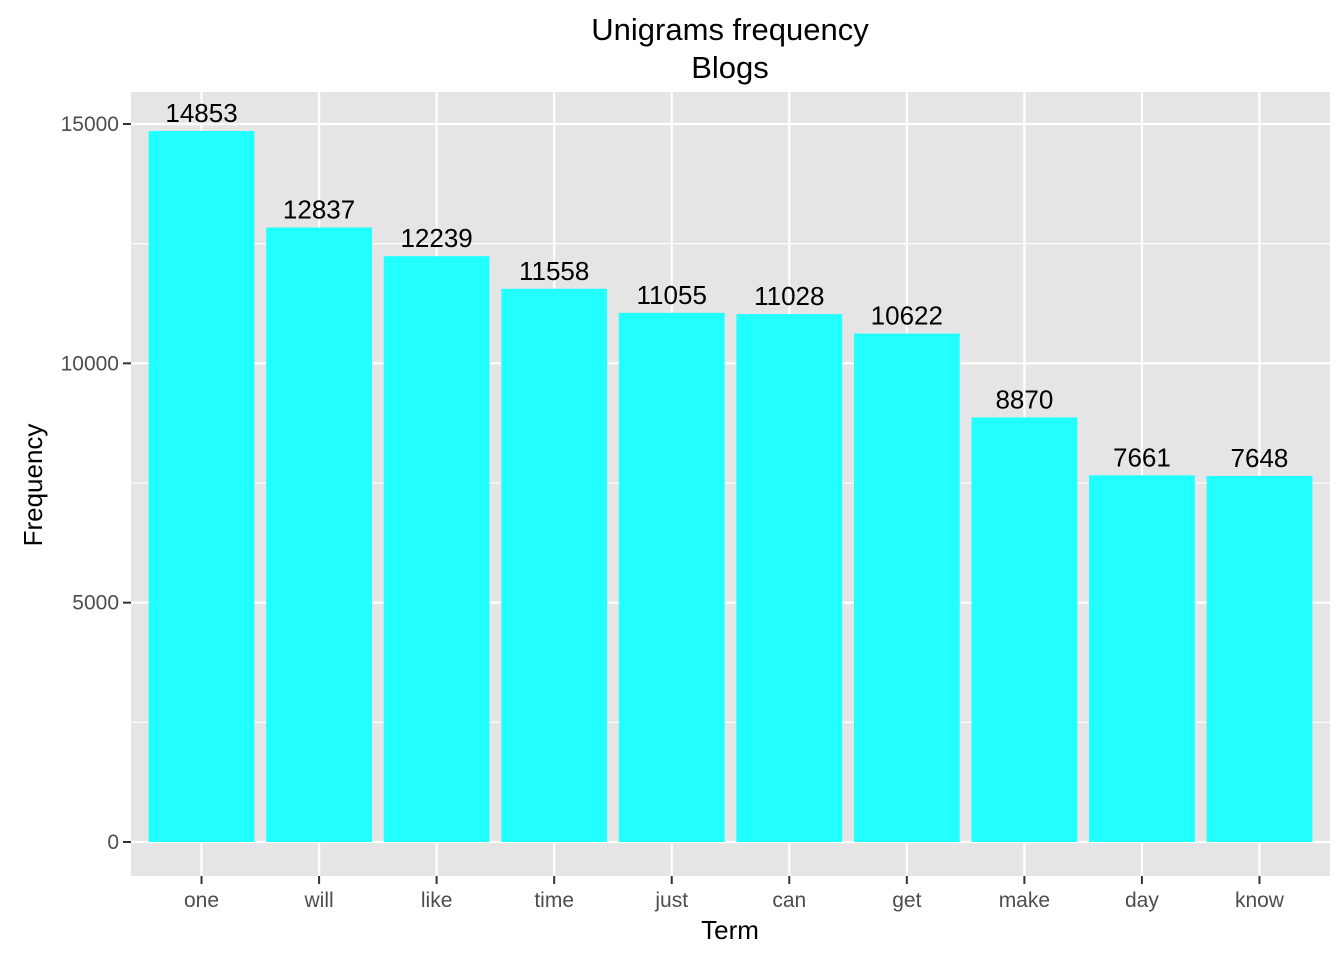 The width and height of the screenshot is (1344, 965). What do you see at coordinates (95, 603) in the screenshot?
I see `y-tick-label: 5000` at bounding box center [95, 603].